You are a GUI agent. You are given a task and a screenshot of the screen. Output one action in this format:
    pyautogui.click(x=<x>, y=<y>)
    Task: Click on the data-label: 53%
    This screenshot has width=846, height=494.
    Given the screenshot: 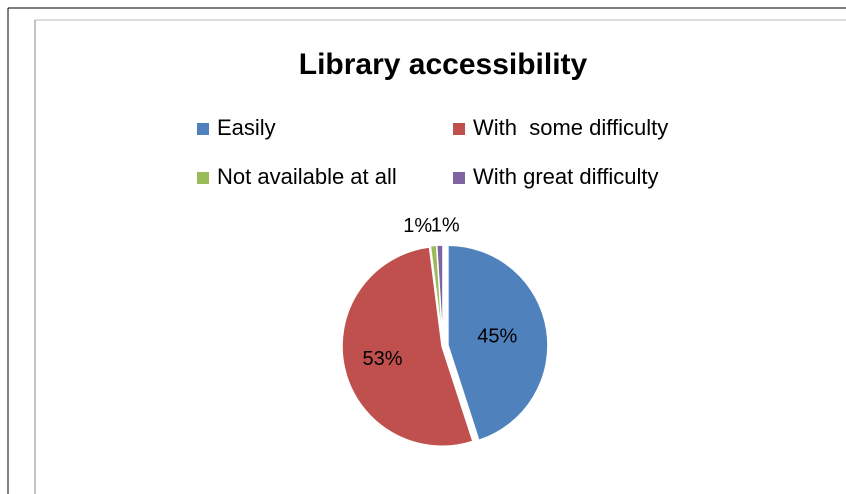 What is the action you would take?
    pyautogui.click(x=382, y=359)
    